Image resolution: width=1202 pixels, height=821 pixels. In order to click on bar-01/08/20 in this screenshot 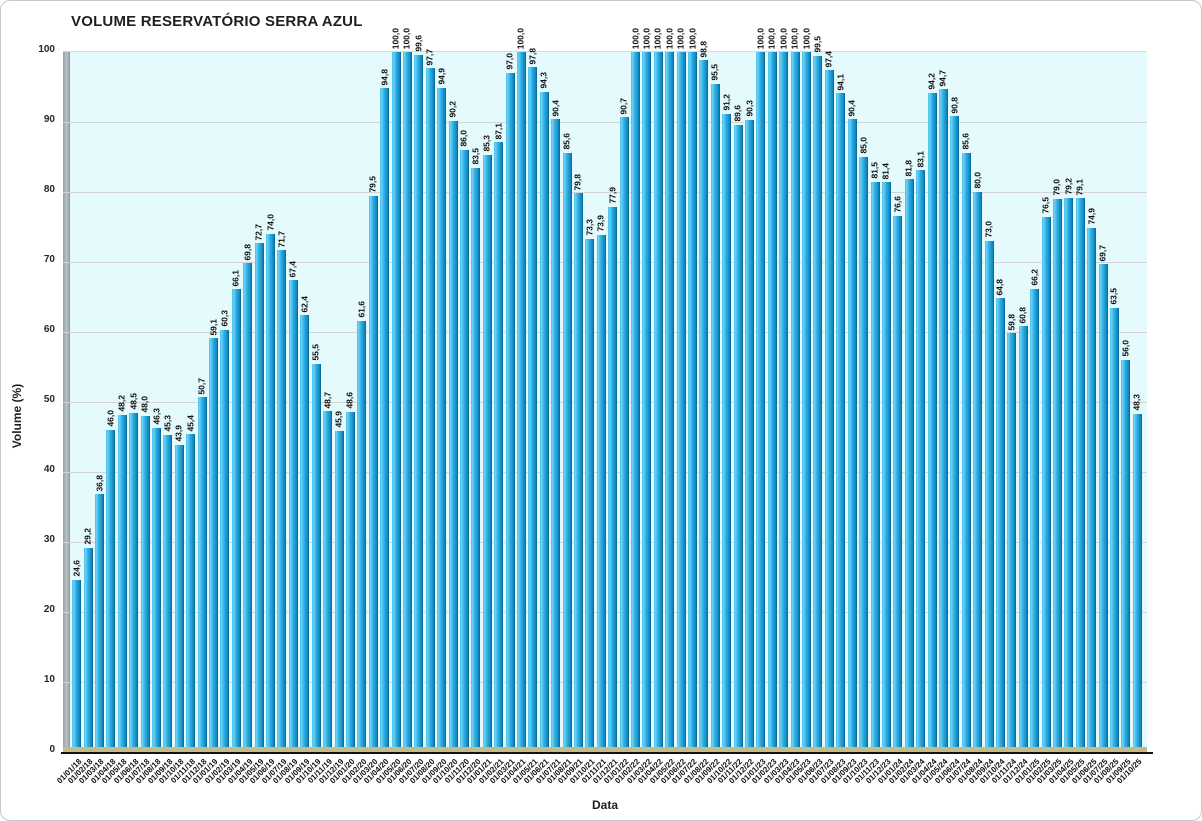, I will do `click(430, 410)`.